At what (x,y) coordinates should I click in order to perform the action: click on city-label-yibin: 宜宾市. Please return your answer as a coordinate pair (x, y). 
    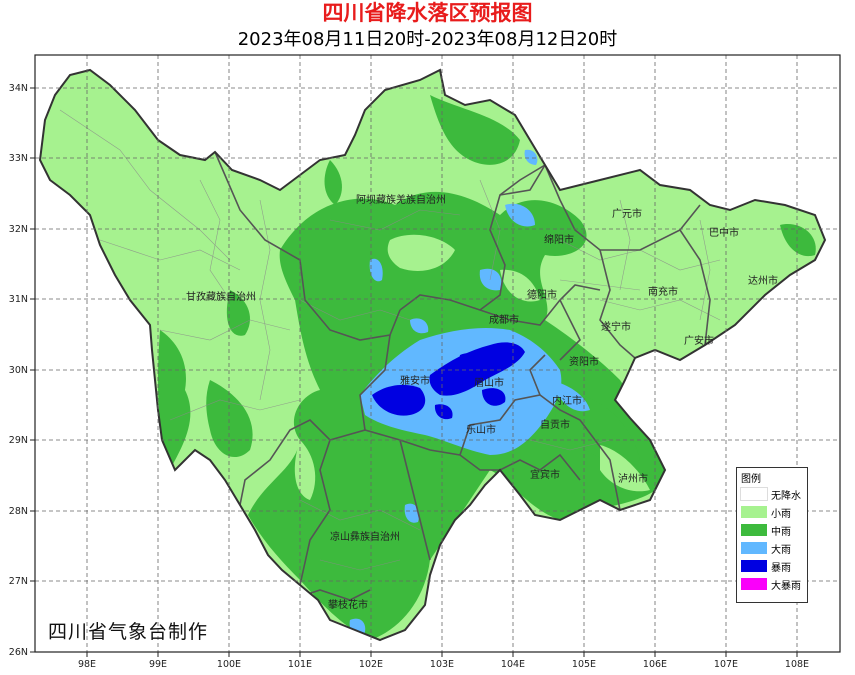
    Looking at the image, I should click on (545, 474).